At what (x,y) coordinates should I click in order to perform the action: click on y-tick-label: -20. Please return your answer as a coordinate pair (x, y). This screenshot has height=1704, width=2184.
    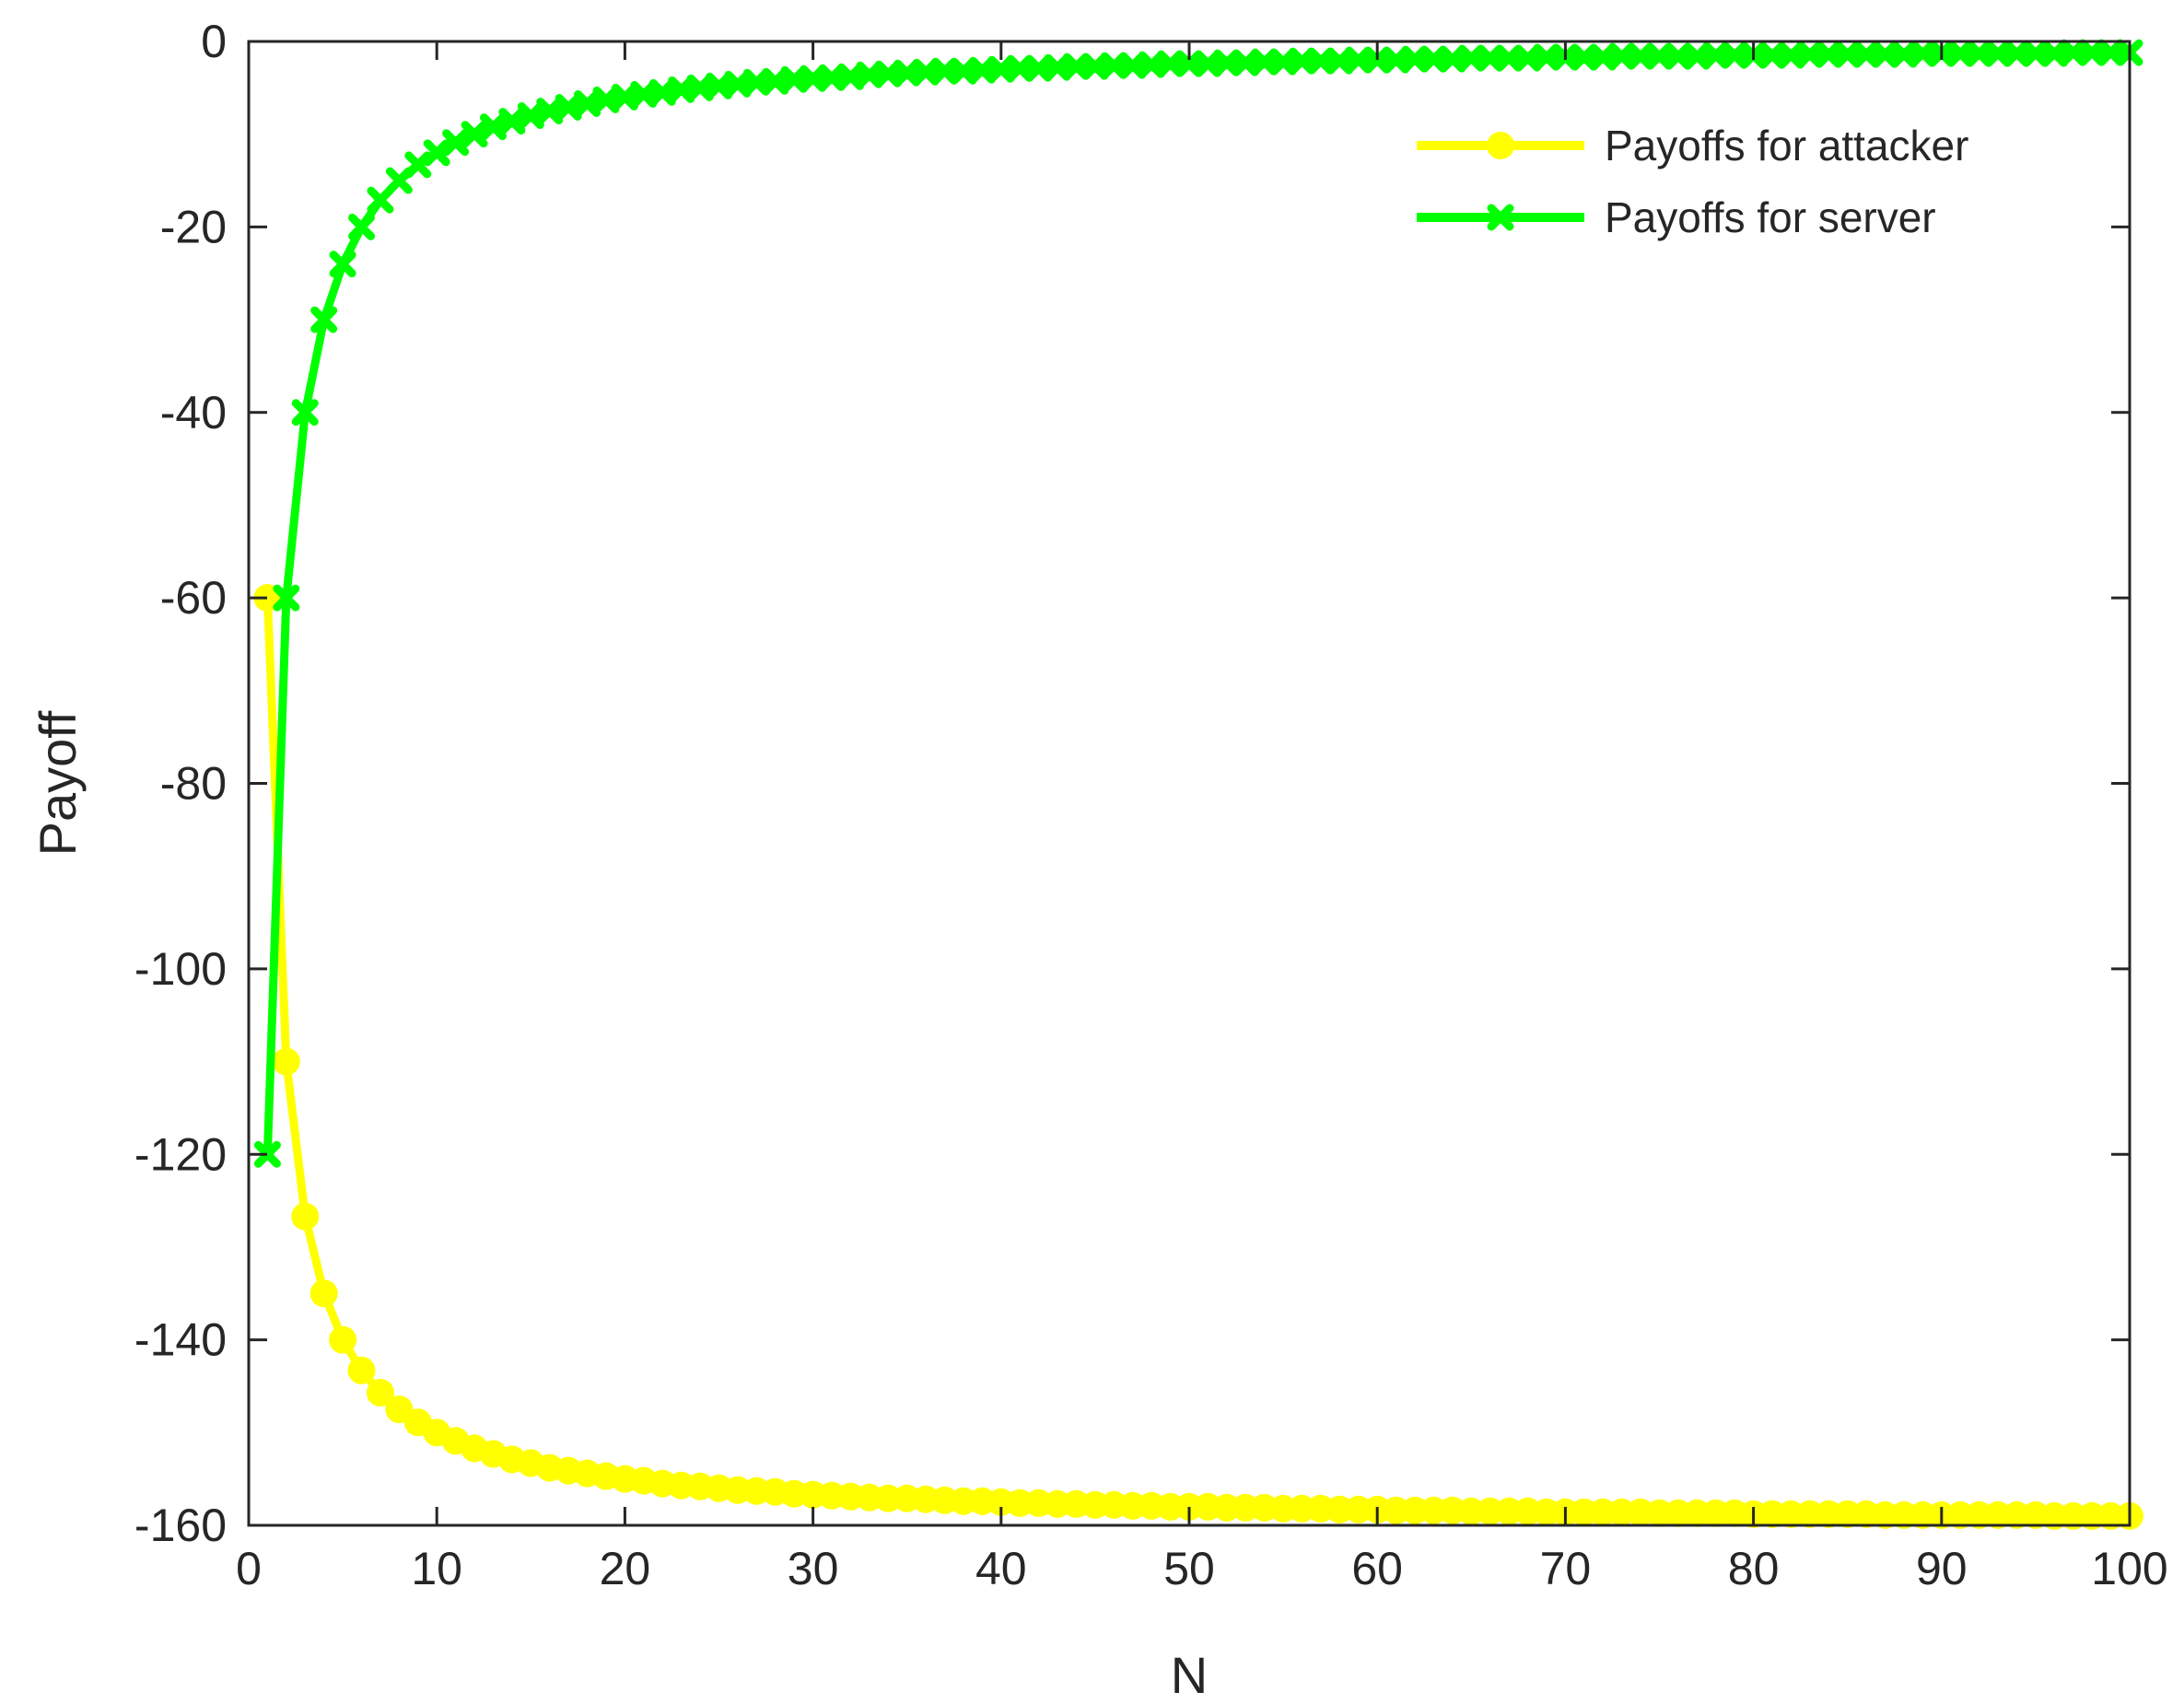
    Looking at the image, I should click on (193, 227).